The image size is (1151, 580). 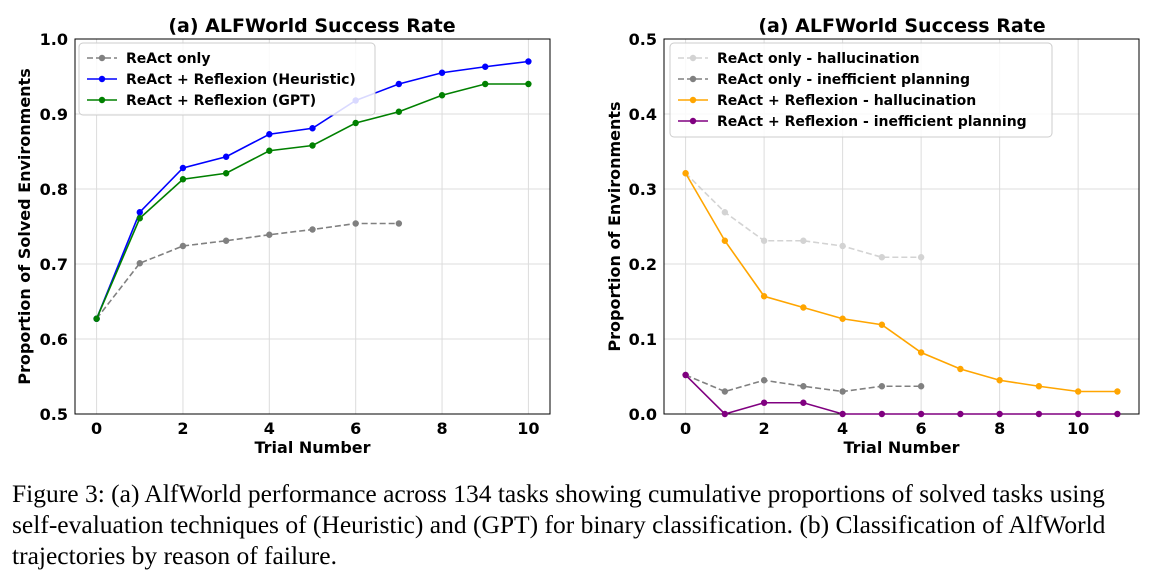 What do you see at coordinates (168, 59) in the screenshot?
I see `legend-label: ReAct only` at bounding box center [168, 59].